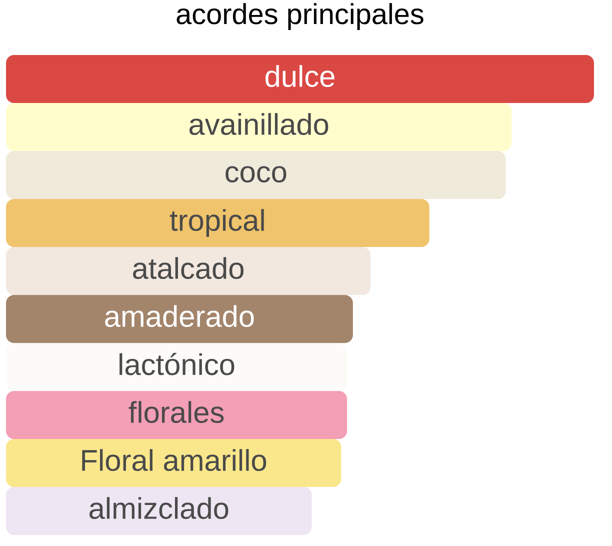 This screenshot has width=612, height=546. What do you see at coordinates (300, 16) in the screenshot?
I see `chart-title: acordes principales` at bounding box center [300, 16].